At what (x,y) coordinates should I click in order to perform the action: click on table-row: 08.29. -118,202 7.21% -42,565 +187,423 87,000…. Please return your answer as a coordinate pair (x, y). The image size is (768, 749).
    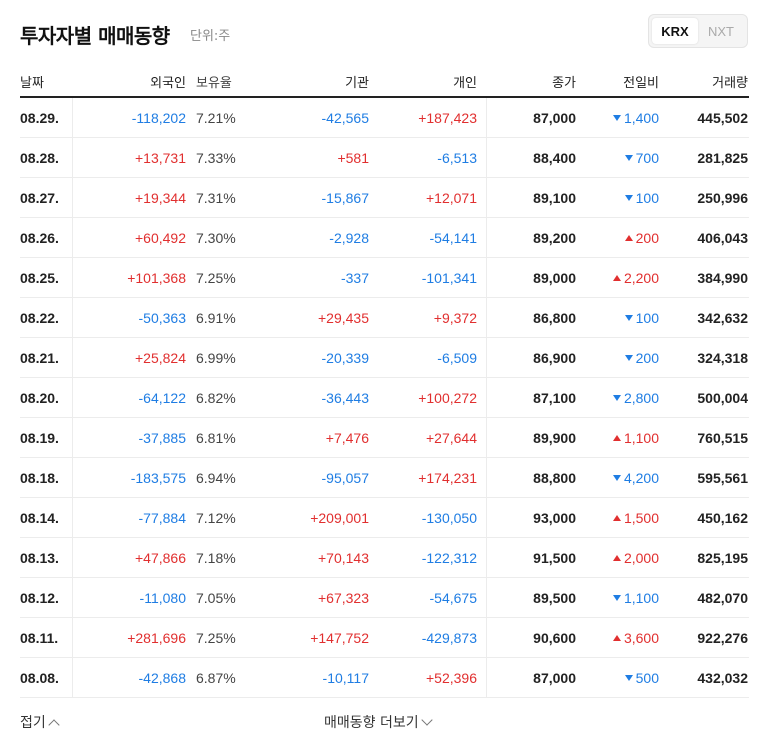
    Looking at the image, I should click on (384, 118).